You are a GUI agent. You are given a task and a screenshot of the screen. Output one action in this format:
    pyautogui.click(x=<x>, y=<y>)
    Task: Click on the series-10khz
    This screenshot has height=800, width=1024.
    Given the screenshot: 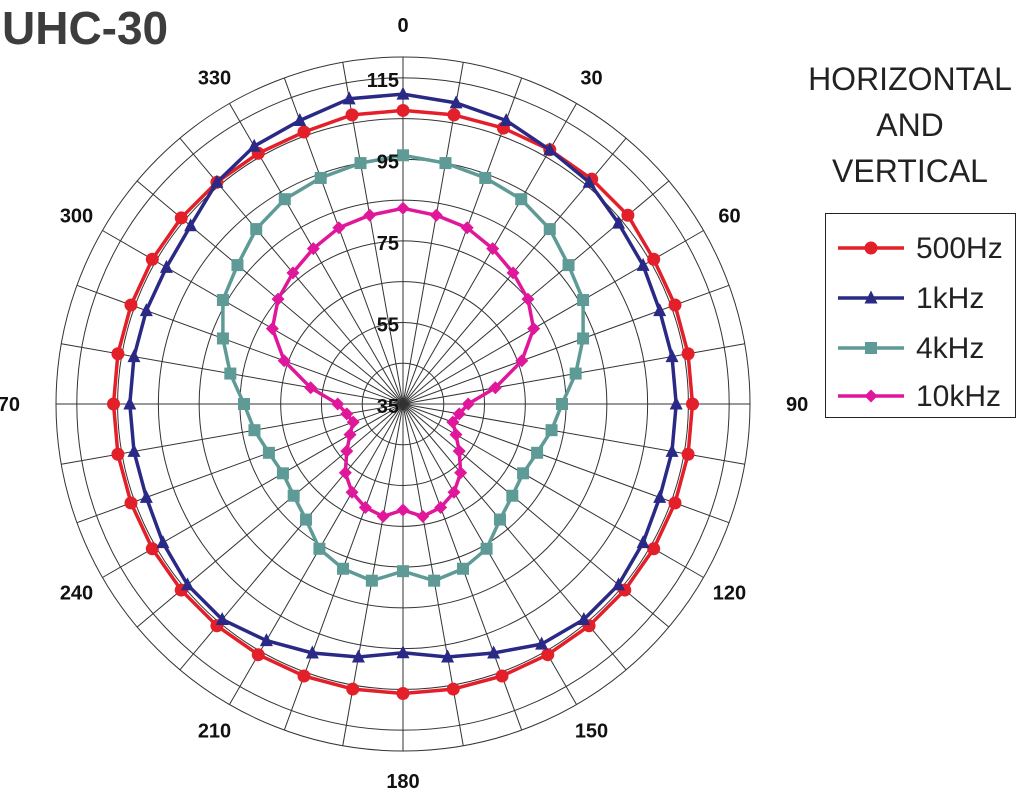 What is the action you would take?
    pyautogui.click(x=403, y=362)
    